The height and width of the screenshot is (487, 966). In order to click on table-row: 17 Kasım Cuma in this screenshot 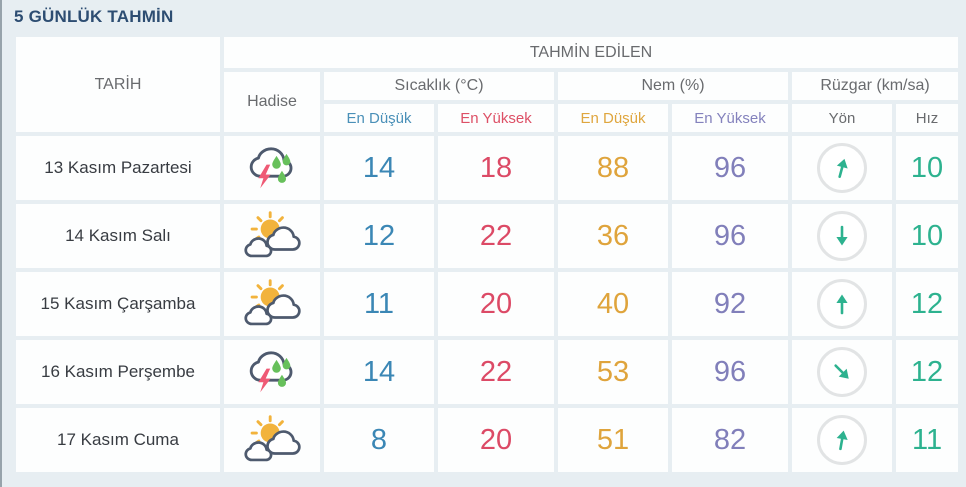, I will do `click(487, 440)`.